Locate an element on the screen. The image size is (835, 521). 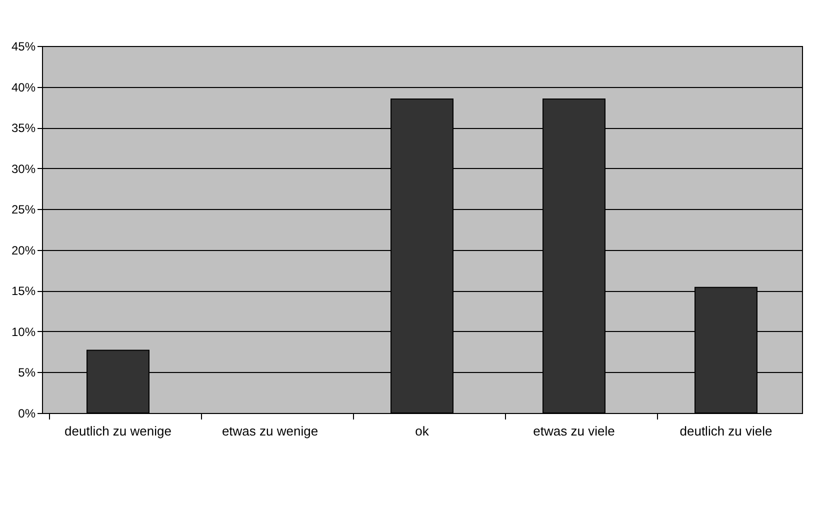
y-tick-label: 35% is located at coordinates (23, 128).